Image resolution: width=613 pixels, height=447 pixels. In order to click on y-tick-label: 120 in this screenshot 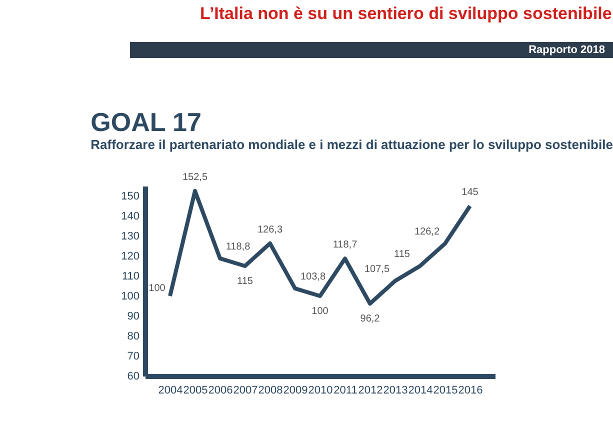, I will do `click(130, 256)`.